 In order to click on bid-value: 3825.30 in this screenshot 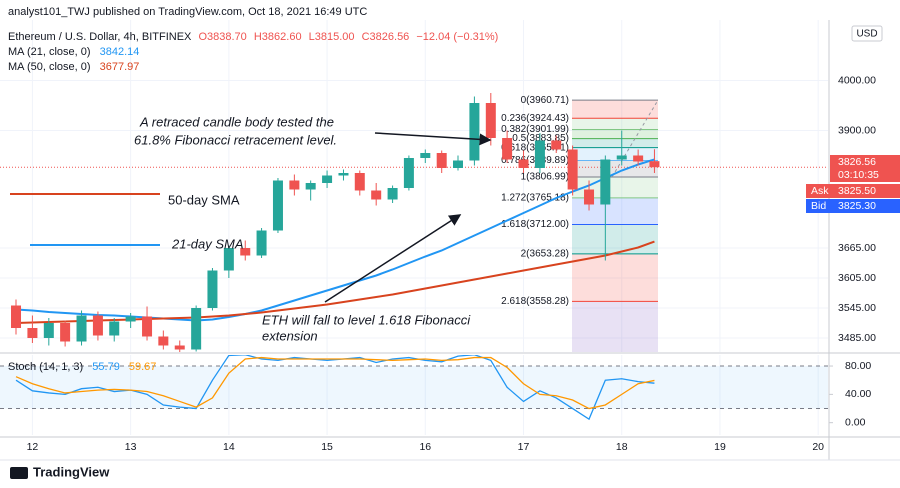, I will do `click(857, 206)`.